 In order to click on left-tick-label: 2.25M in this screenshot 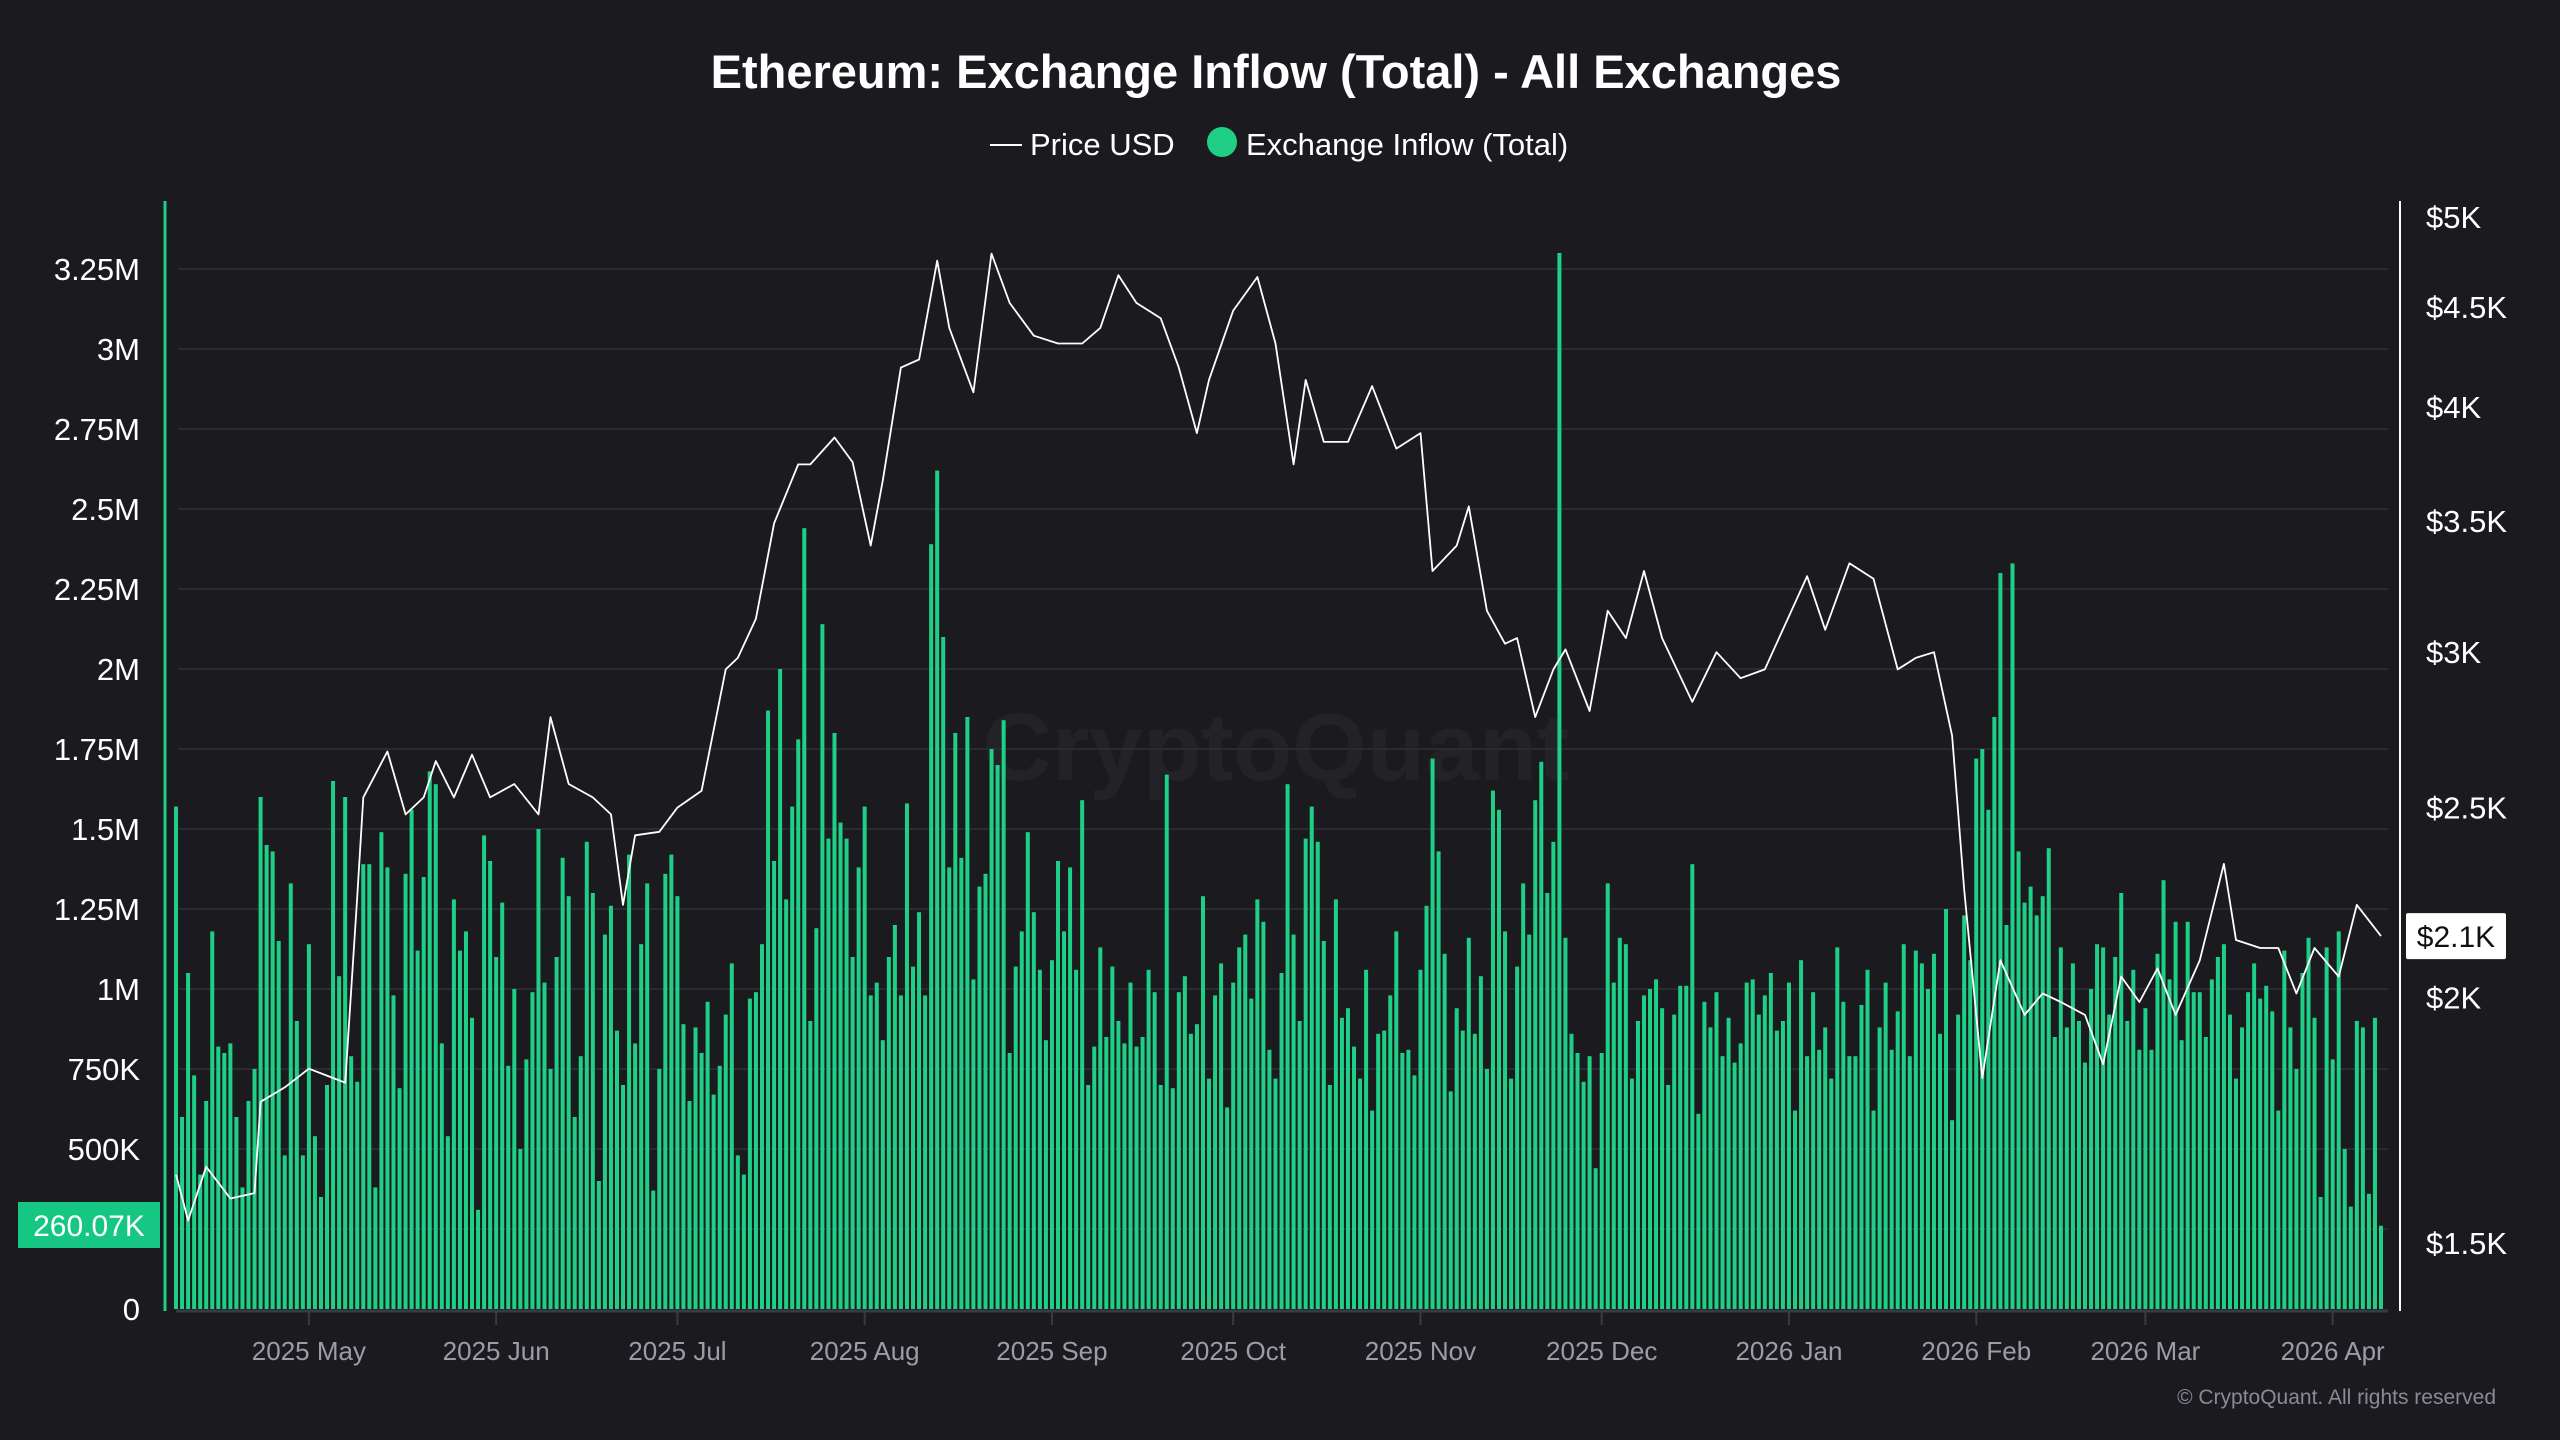, I will do `click(97, 589)`.